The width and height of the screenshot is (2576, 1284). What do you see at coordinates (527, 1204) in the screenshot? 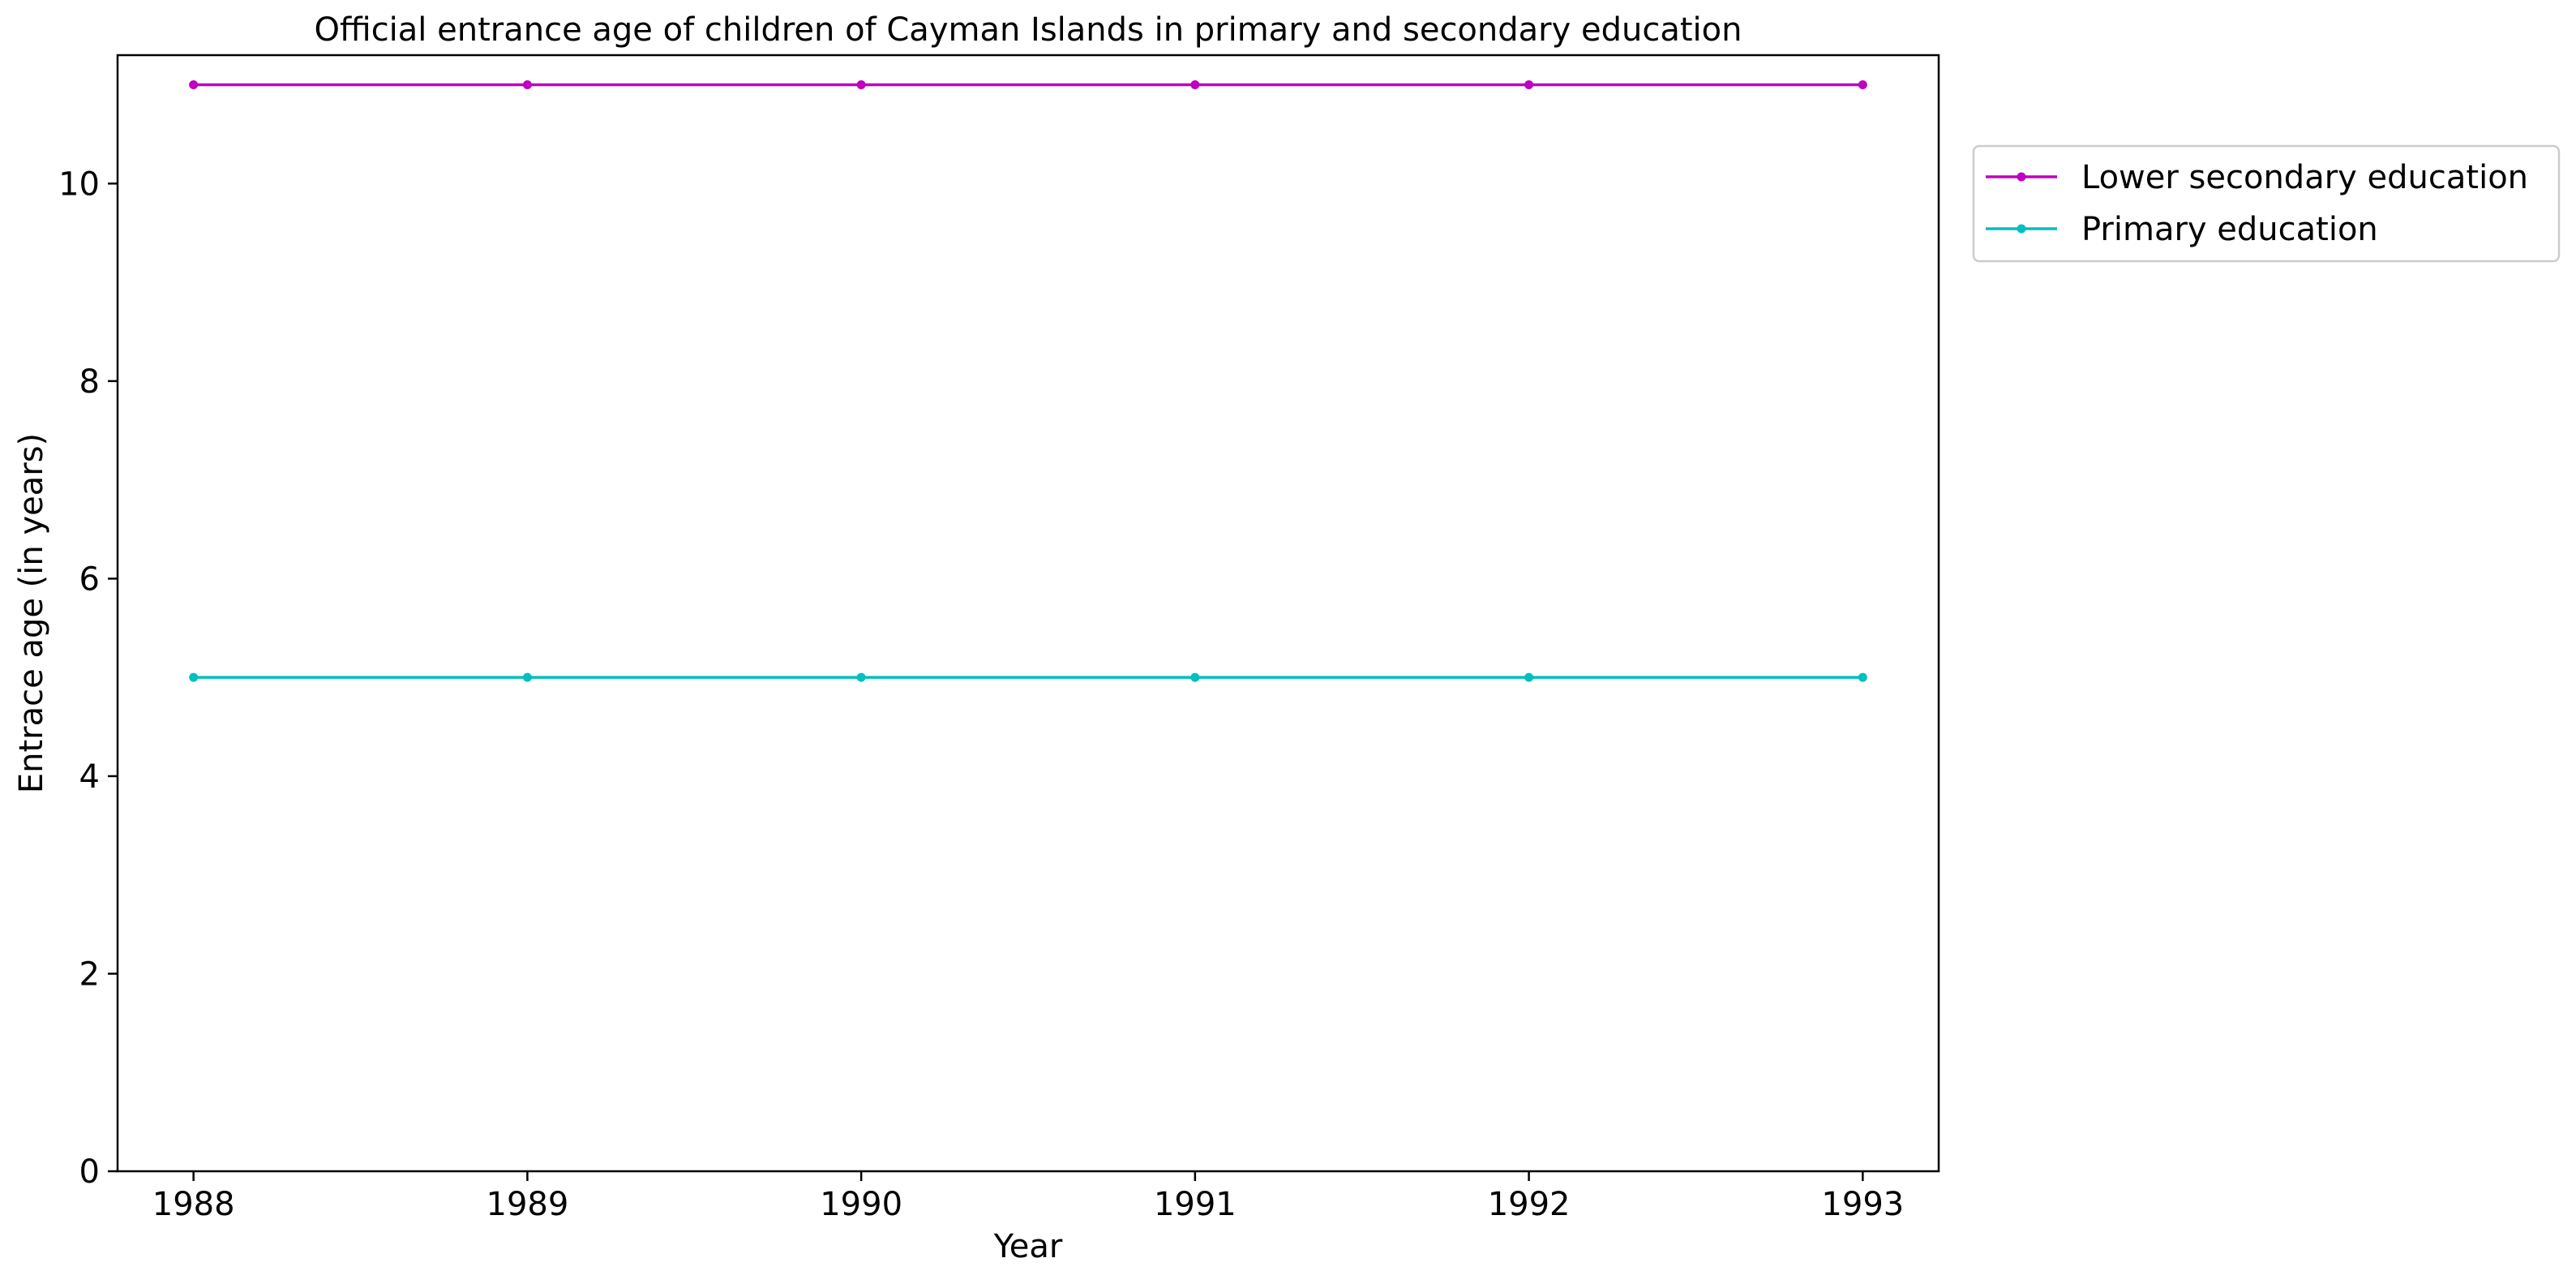
I see `x-tick-label: 1989` at bounding box center [527, 1204].